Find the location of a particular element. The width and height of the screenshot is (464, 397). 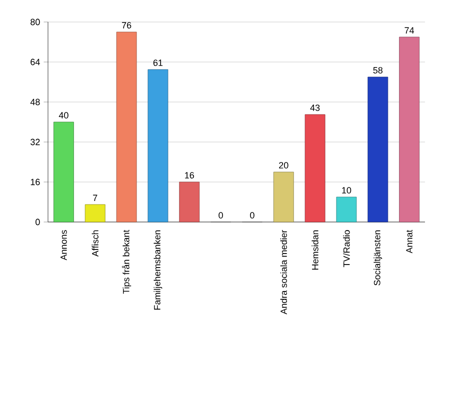

x-tick-label: Hemsidan is located at coordinates (315, 250).